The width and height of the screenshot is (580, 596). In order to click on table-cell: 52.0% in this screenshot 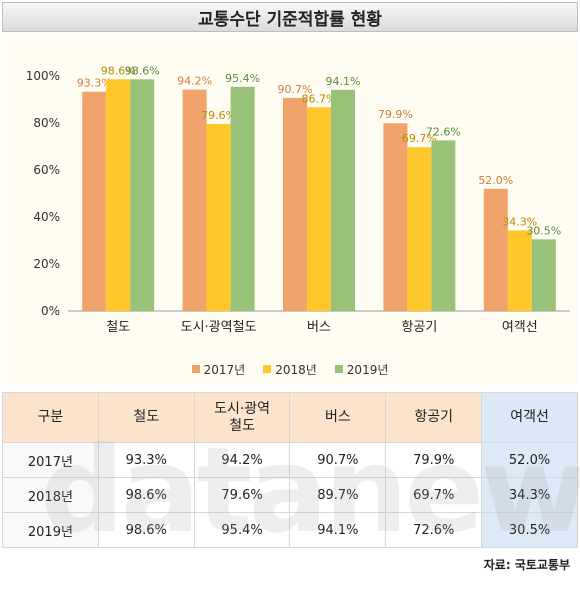, I will do `click(529, 460)`.